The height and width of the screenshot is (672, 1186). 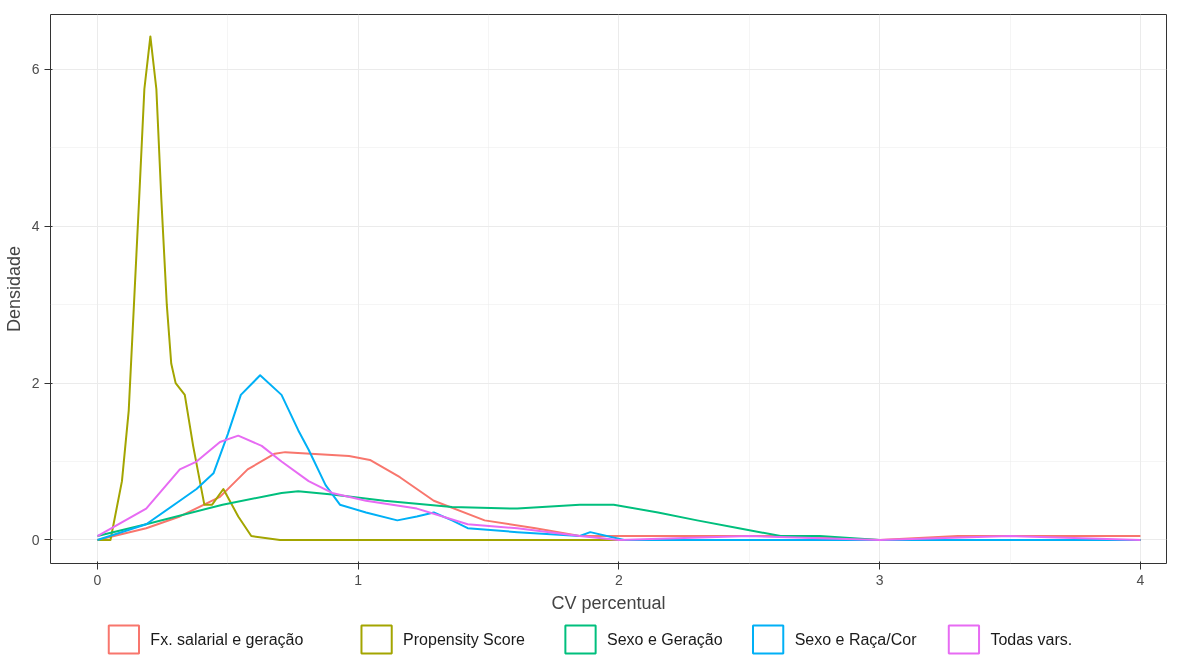 What do you see at coordinates (35, 539) in the screenshot?
I see `y-tick-label: 0` at bounding box center [35, 539].